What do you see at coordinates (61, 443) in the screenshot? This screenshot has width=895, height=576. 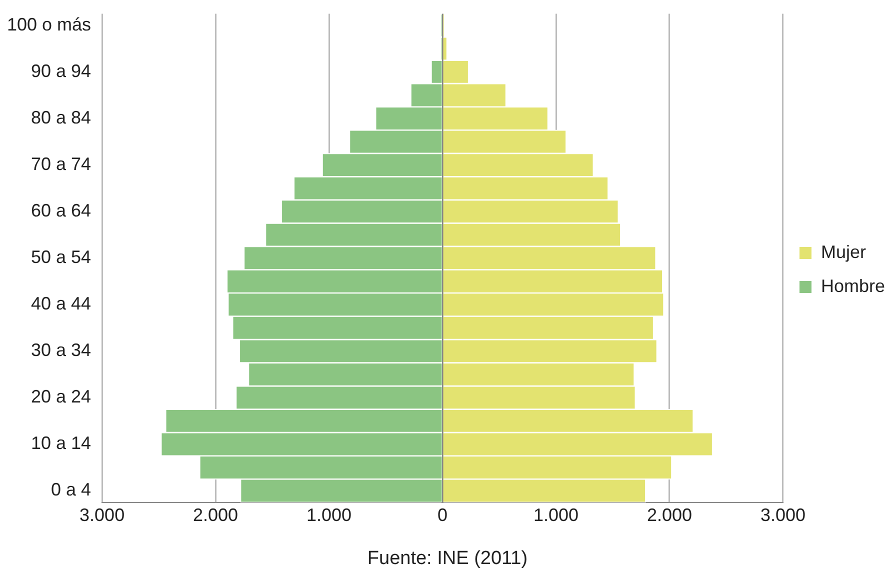 I see `y-tick-label: 10 a 14` at bounding box center [61, 443].